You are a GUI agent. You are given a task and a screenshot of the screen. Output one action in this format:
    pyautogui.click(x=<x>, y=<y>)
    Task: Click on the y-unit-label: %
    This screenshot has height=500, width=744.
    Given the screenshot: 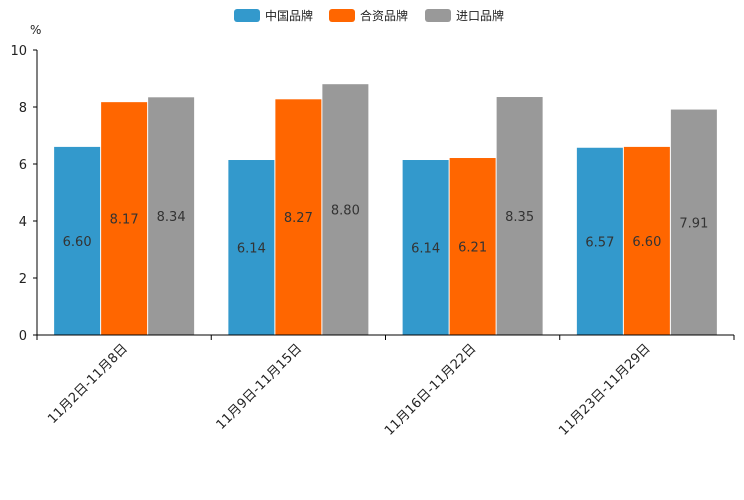 What is the action you would take?
    pyautogui.click(x=35, y=30)
    